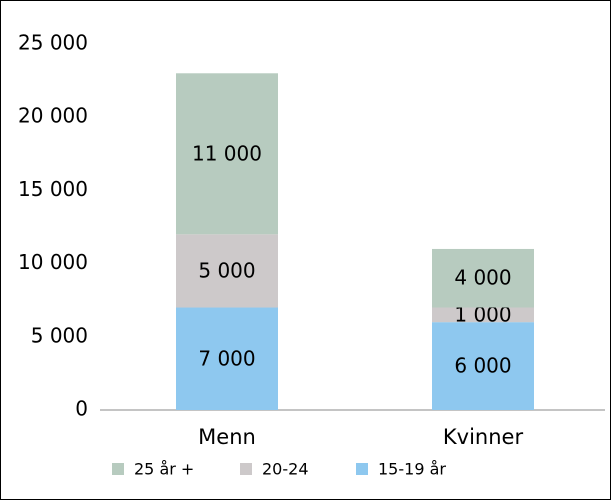 Image resolution: width=611 pixels, height=500 pixels. What do you see at coordinates (81, 409) in the screenshot?
I see `y-tick-label: 0` at bounding box center [81, 409].